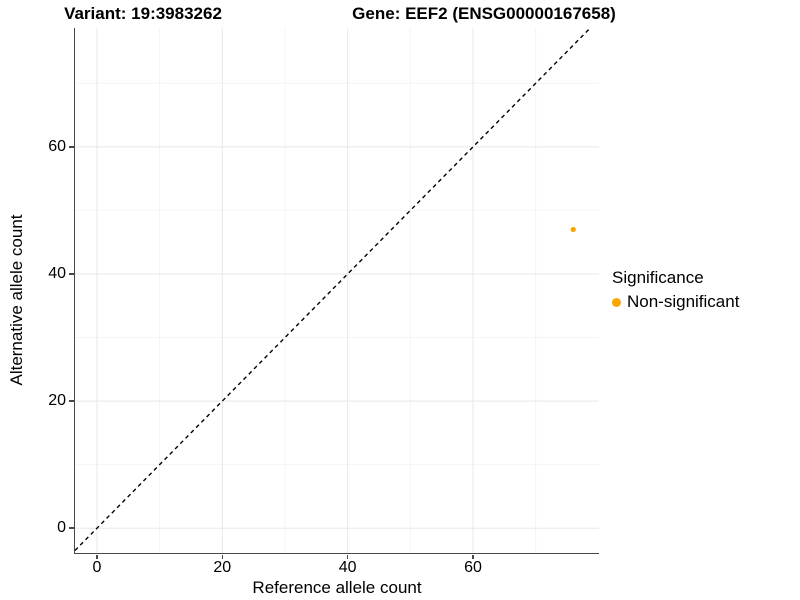 Image resolution: width=800 pixels, height=600 pixels. What do you see at coordinates (683, 301) in the screenshot?
I see `legend-item-label: Non-significant` at bounding box center [683, 301].